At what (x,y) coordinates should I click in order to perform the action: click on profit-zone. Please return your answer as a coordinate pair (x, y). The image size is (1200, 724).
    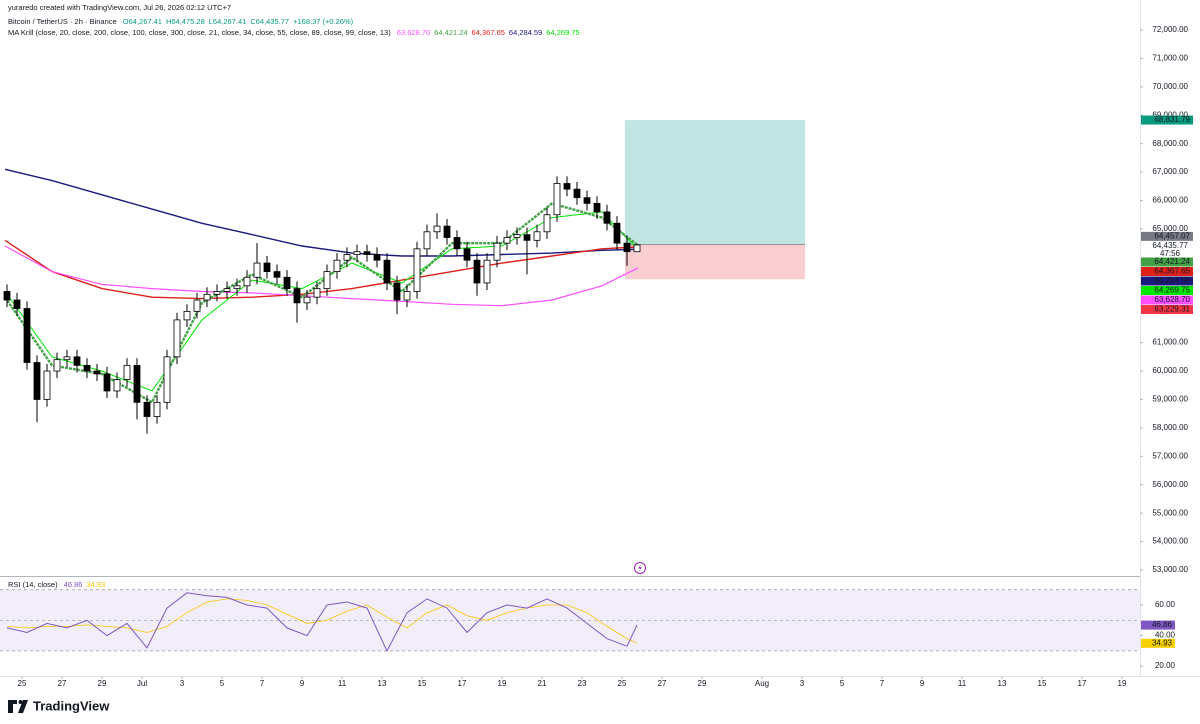
    Looking at the image, I should click on (715, 182).